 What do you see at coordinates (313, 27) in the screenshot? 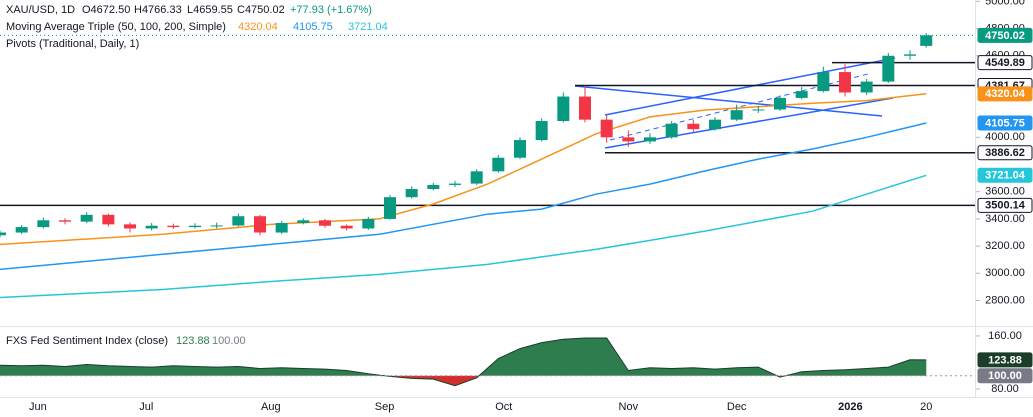
I see `ma-legend-value: 4105.75` at bounding box center [313, 27].